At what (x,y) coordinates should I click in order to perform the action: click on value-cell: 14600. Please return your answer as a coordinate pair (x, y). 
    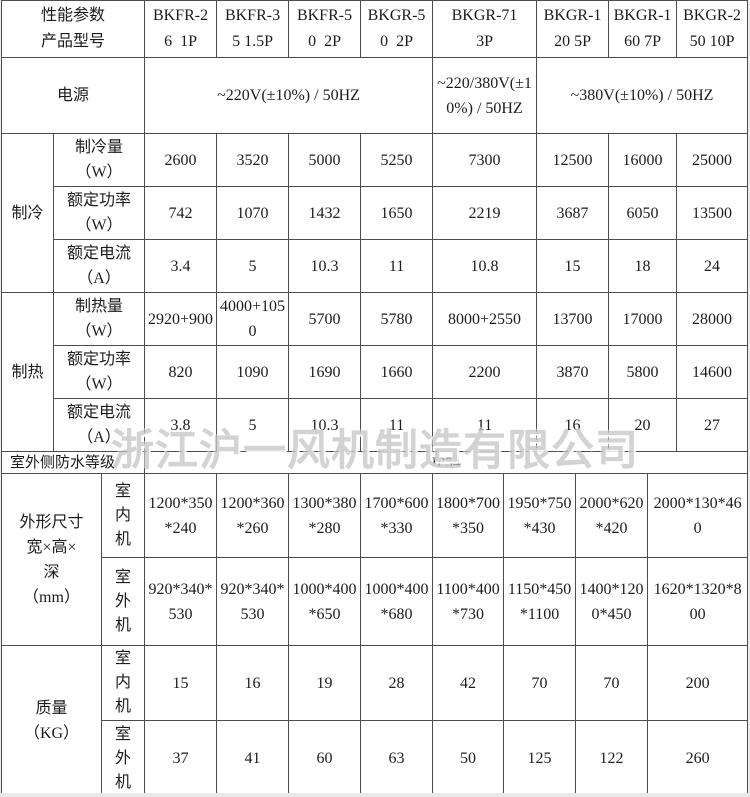
    Looking at the image, I should click on (712, 372).